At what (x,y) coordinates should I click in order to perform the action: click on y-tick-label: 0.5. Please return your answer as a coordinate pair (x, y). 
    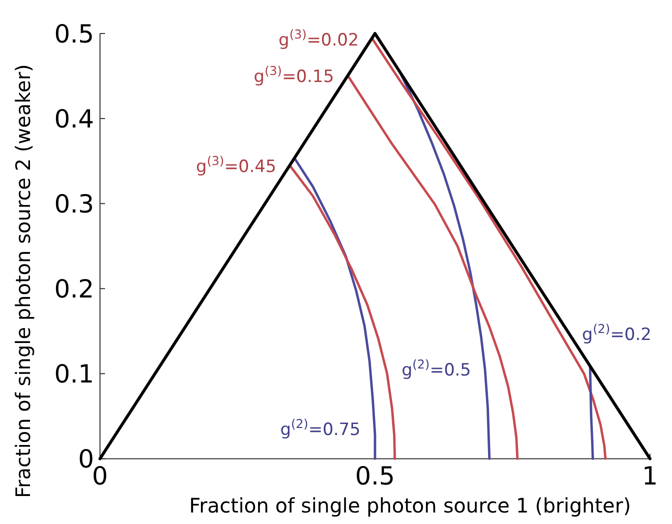
    Looking at the image, I should click on (74, 33).